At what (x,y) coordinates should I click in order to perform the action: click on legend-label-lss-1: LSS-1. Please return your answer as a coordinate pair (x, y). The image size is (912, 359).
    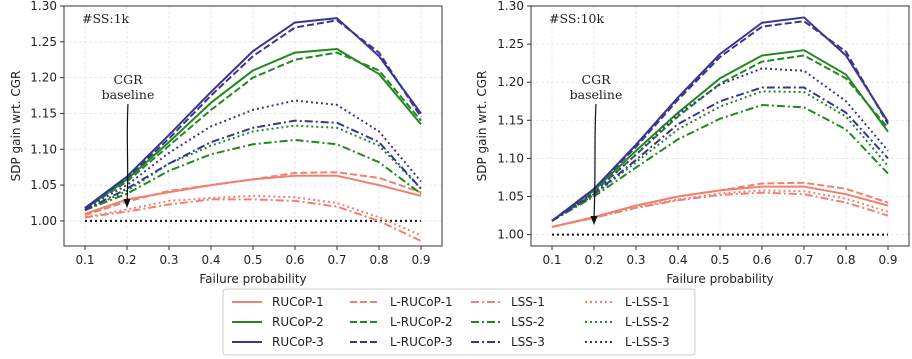
    Looking at the image, I should click on (528, 302).